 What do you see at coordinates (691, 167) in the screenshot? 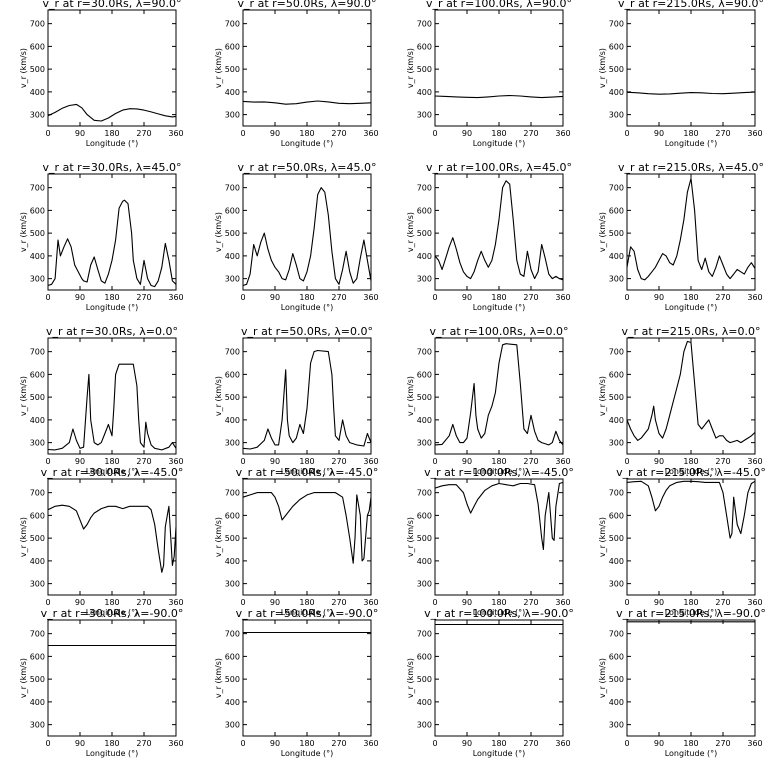
I see `panel-title: v_r at r=215.0Rs, λ=45.0°` at bounding box center [691, 167].